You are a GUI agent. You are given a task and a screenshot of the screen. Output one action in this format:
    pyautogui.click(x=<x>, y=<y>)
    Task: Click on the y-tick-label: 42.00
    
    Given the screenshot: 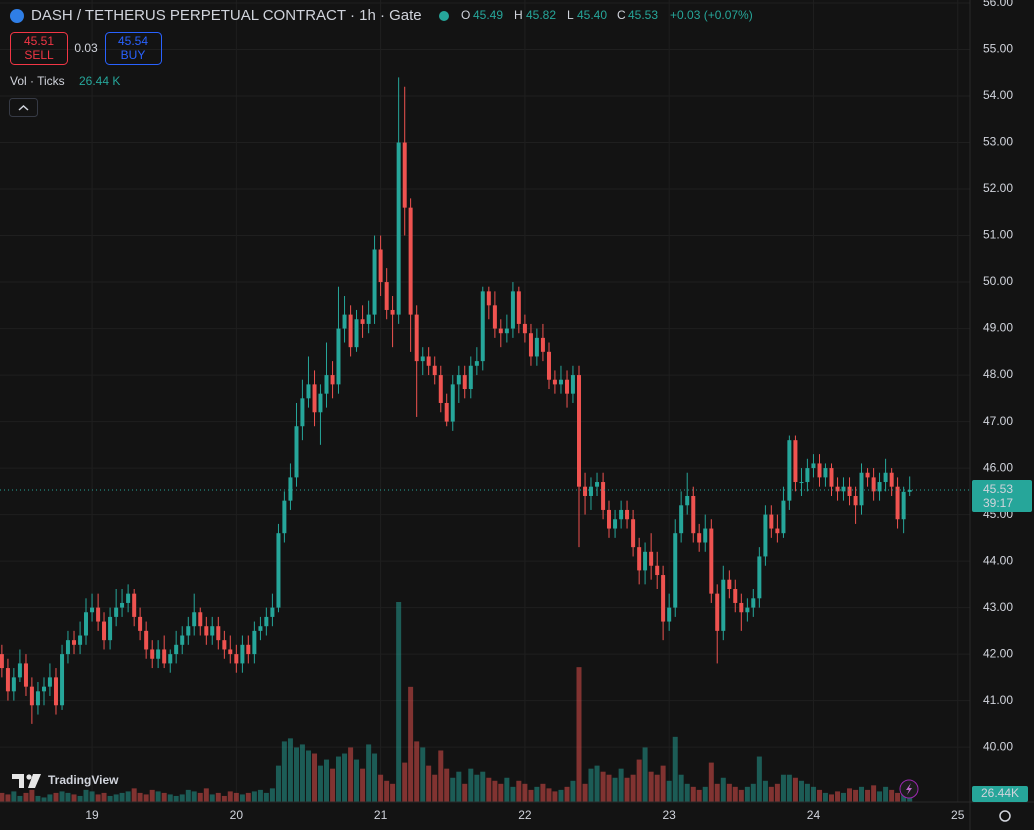 What is the action you would take?
    pyautogui.click(x=998, y=653)
    